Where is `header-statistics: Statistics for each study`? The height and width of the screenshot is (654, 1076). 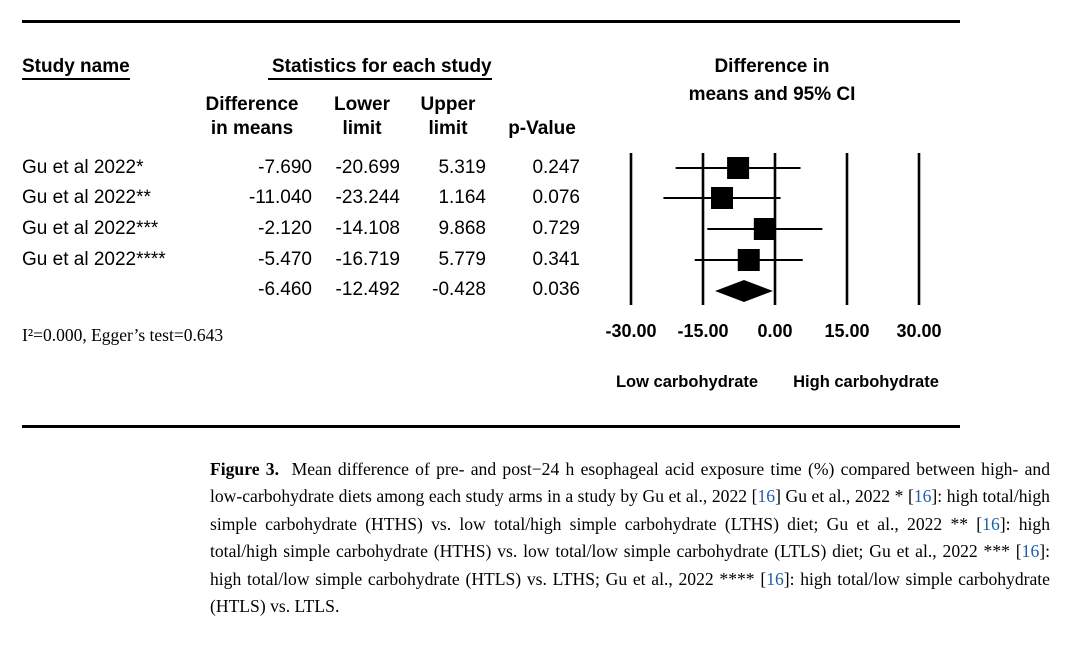
header-statistics: Statistics for each study is located at coordinates (380, 68).